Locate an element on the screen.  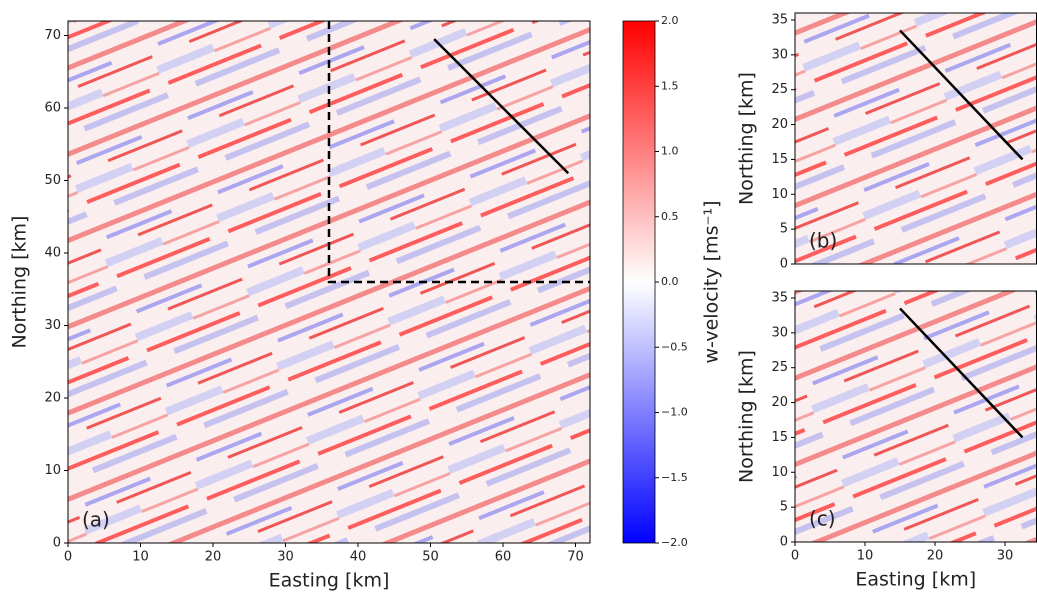
colorbar-tick-label: −2.0 is located at coordinates (674, 542).